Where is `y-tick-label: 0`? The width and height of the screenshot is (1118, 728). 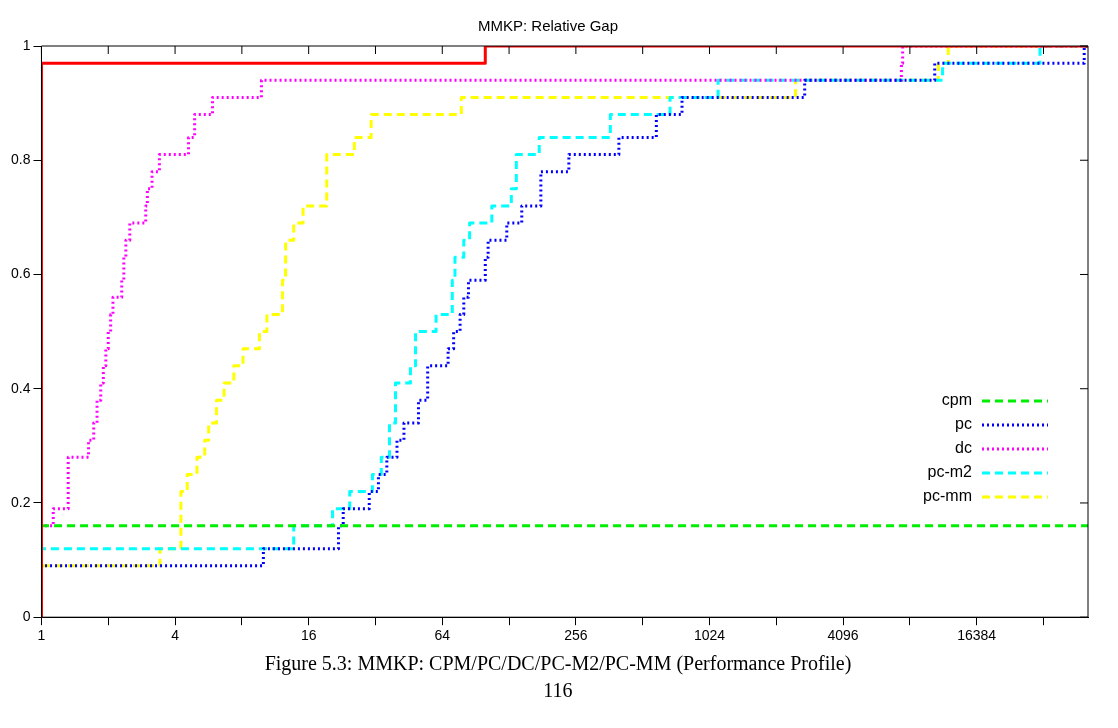 y-tick-label: 0 is located at coordinates (26, 616).